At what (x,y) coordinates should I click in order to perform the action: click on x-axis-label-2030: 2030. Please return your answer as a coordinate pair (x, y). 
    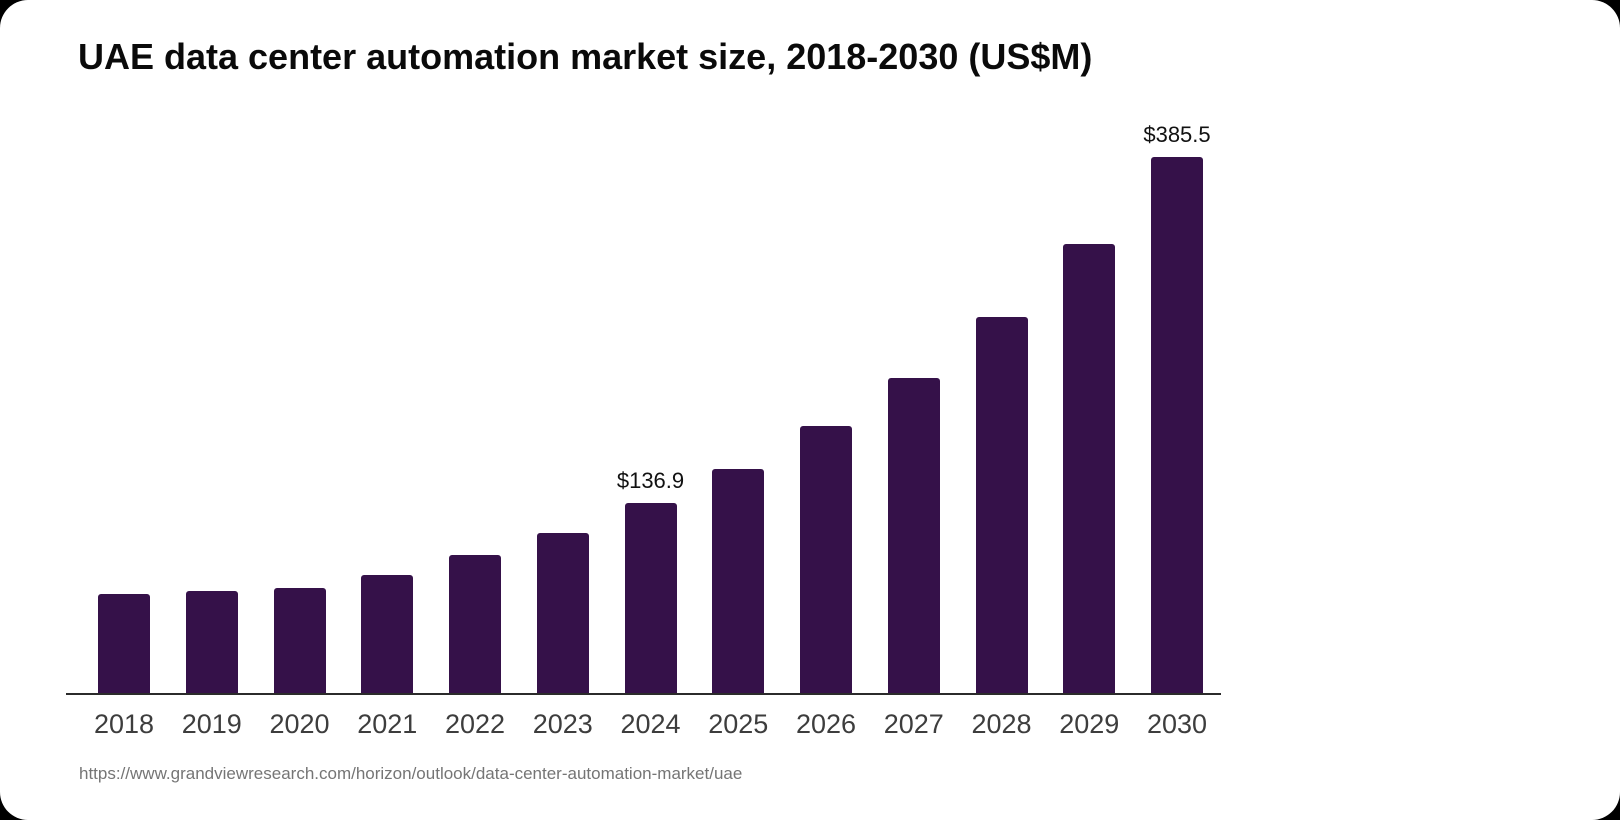
    Looking at the image, I should click on (1177, 724).